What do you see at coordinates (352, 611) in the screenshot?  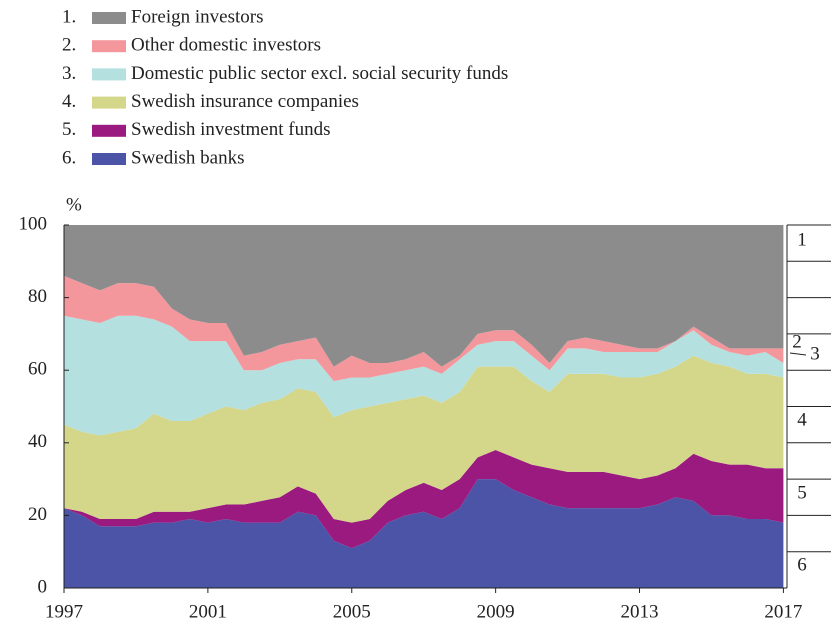 I see `x-tick-label: 2005` at bounding box center [352, 611].